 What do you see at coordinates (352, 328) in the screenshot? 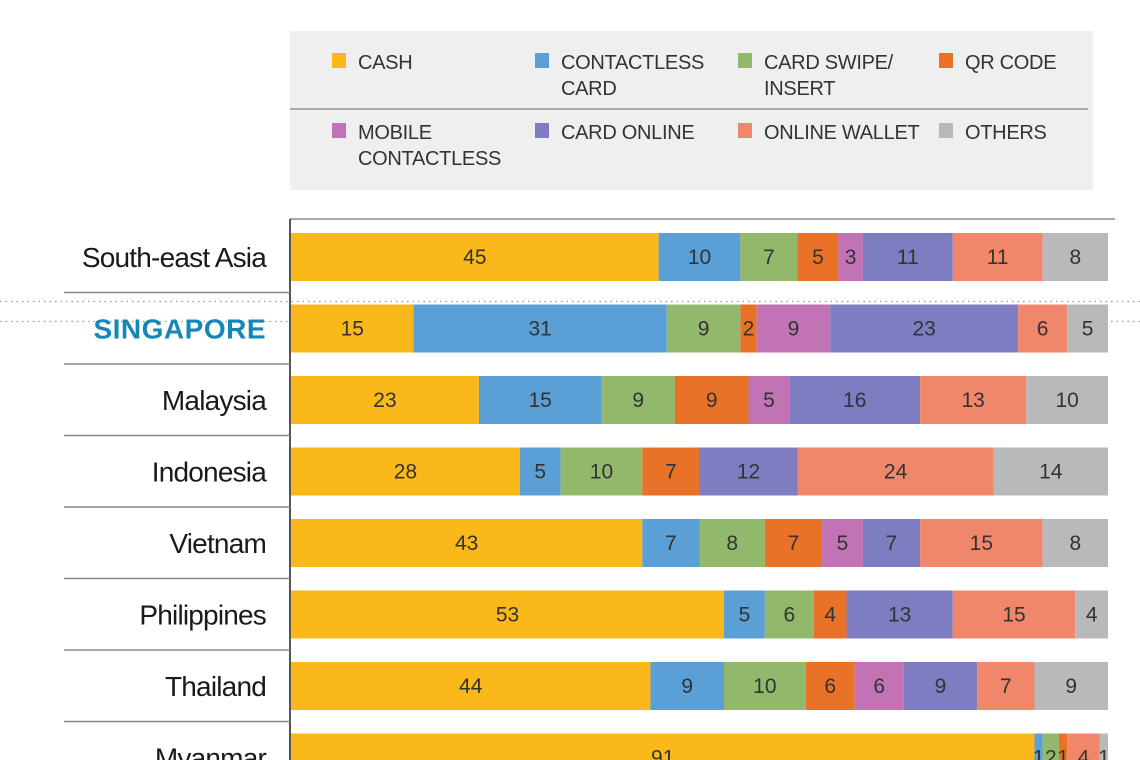
I see `bar-singapore-cash` at bounding box center [352, 328].